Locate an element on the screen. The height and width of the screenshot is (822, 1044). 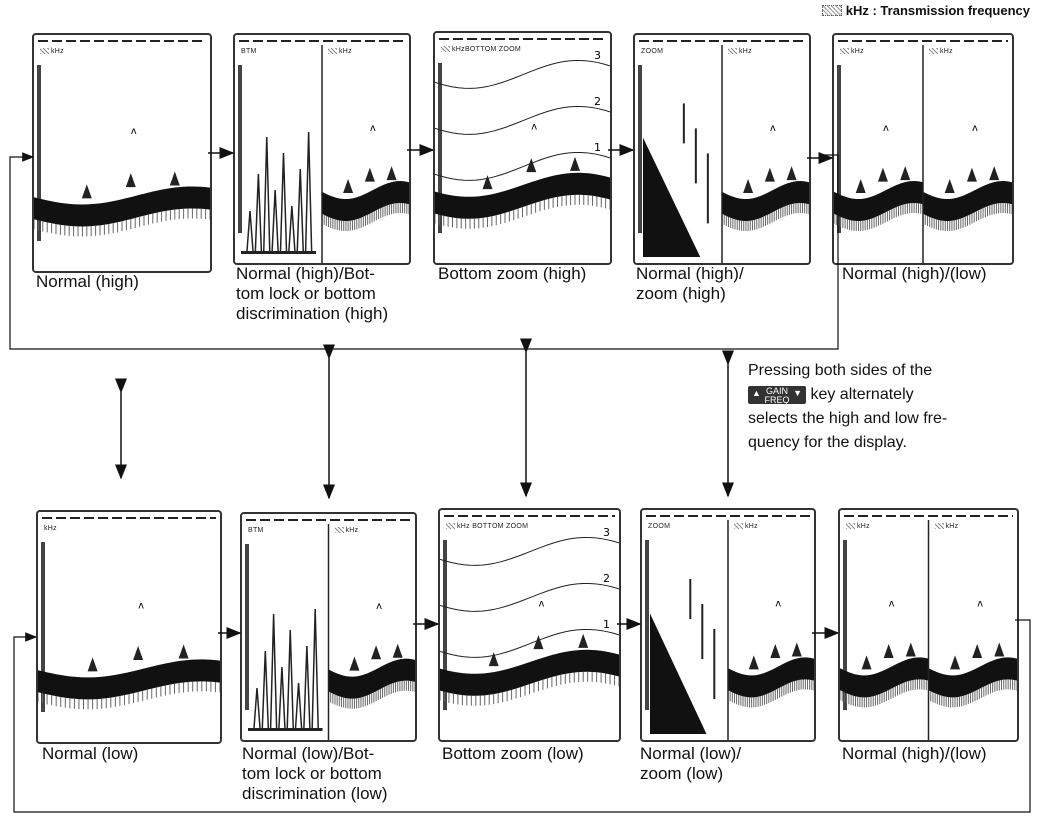
top-row-caption-1: Normal (high) is located at coordinates (87, 281).